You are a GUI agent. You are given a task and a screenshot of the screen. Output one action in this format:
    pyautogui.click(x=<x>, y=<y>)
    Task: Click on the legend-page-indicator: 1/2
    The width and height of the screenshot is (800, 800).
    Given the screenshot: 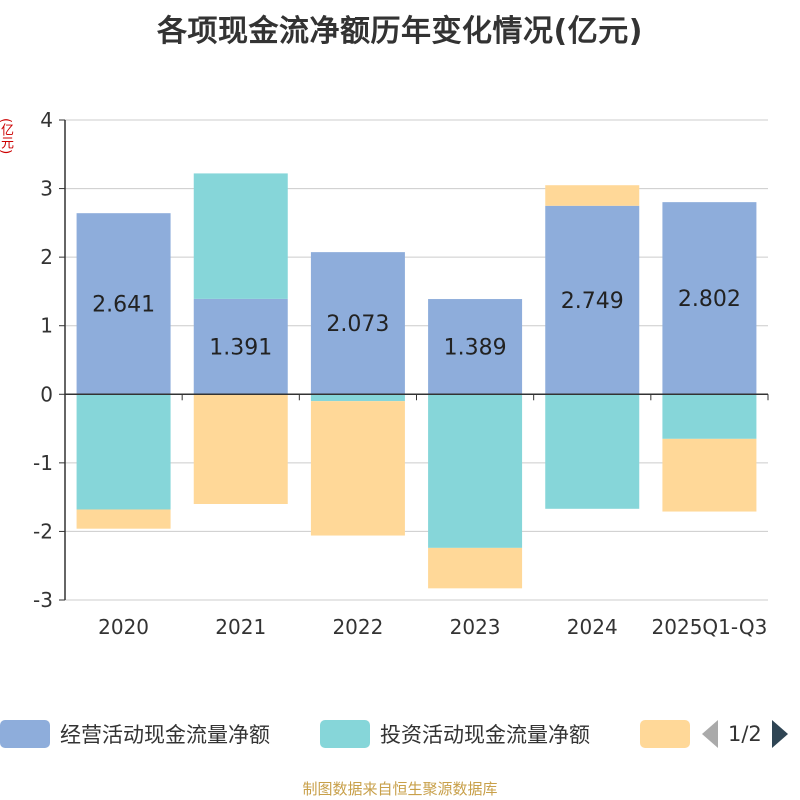 What is the action you would take?
    pyautogui.click(x=745, y=734)
    